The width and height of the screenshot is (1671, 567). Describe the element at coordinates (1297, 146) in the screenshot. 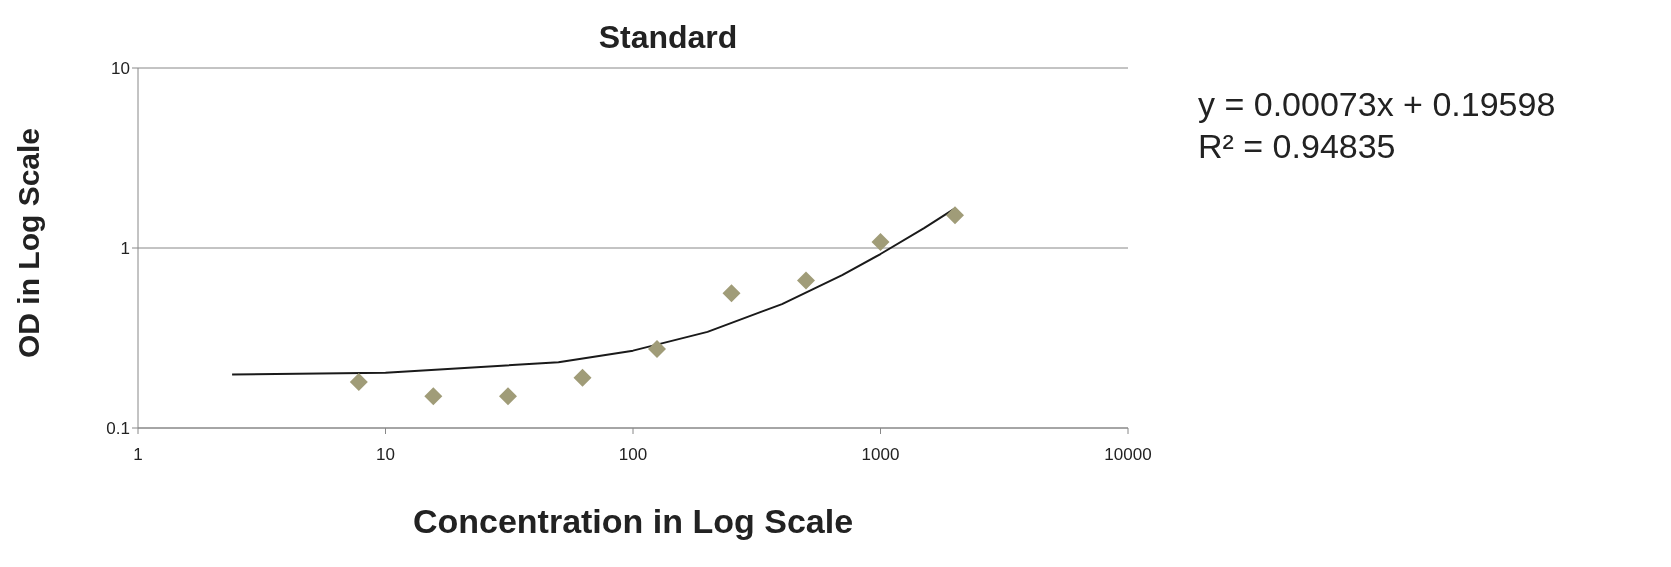

I see `text: R² = 0.94835` at that location.